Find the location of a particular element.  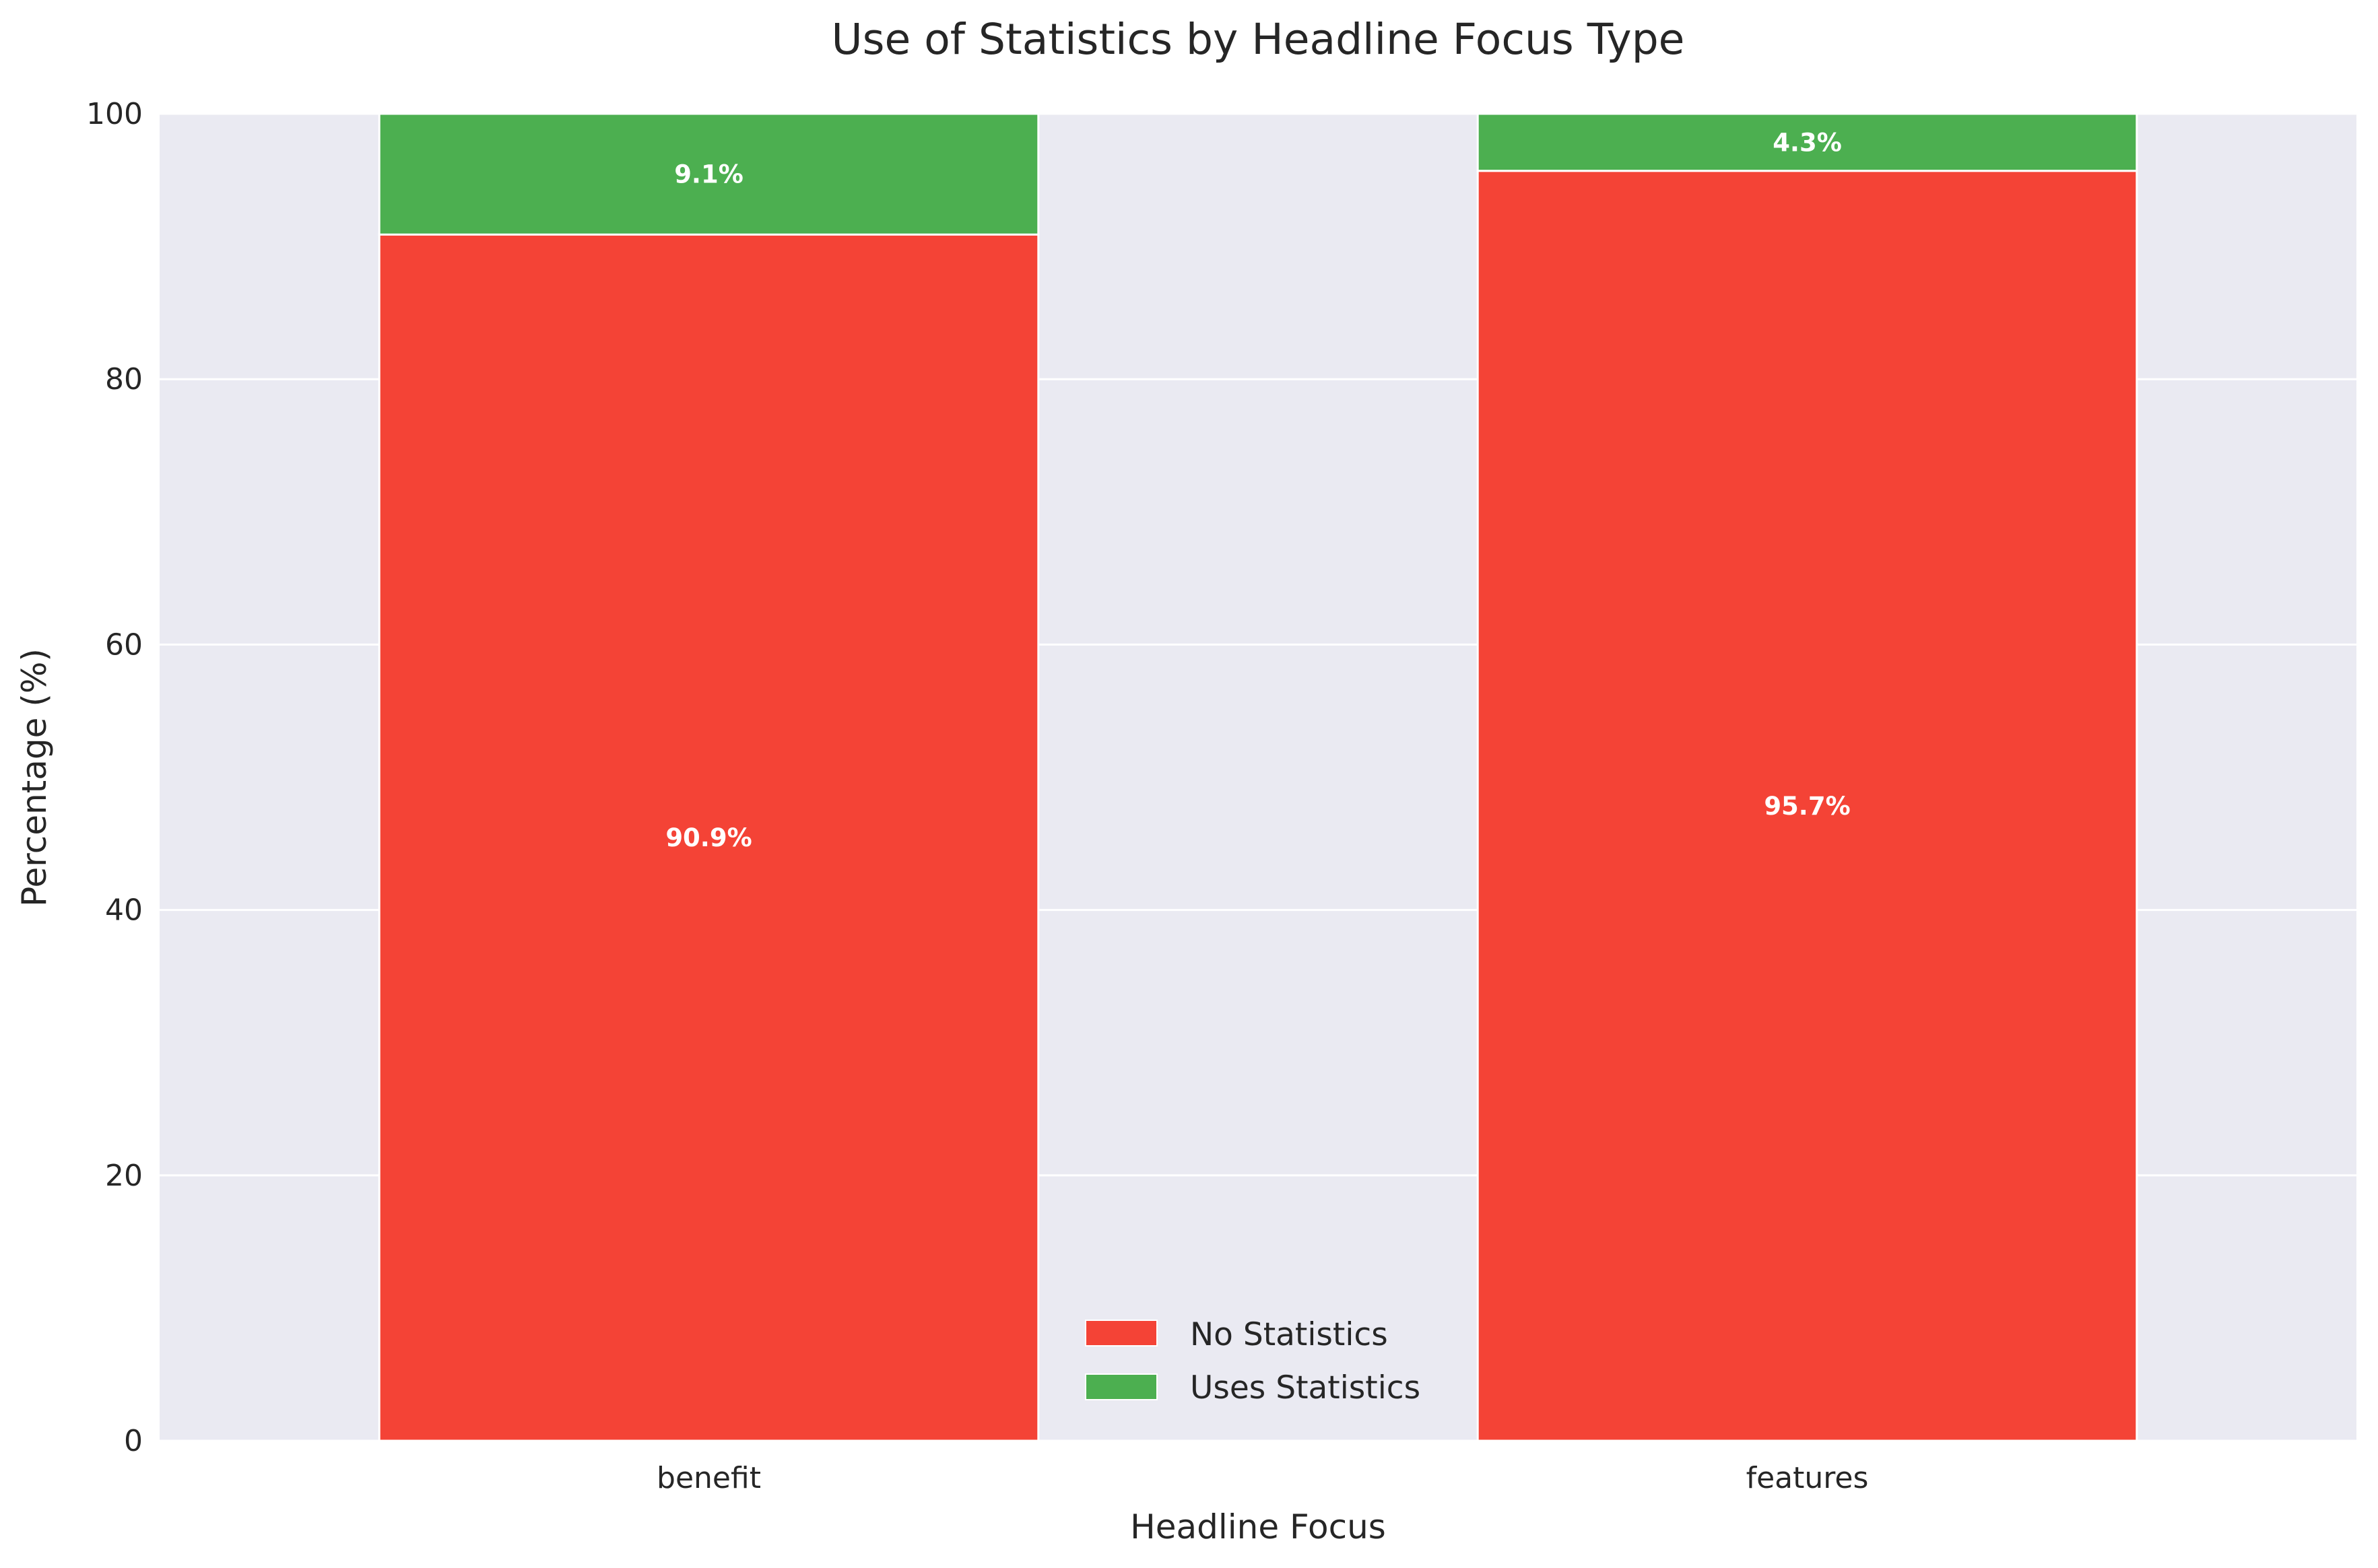

y-tick-label-0: 0 is located at coordinates (133, 1441).